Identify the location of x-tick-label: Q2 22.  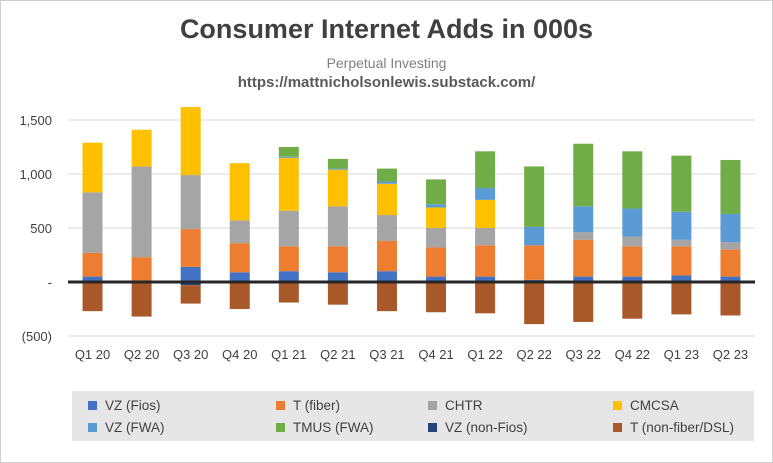
(533, 354).